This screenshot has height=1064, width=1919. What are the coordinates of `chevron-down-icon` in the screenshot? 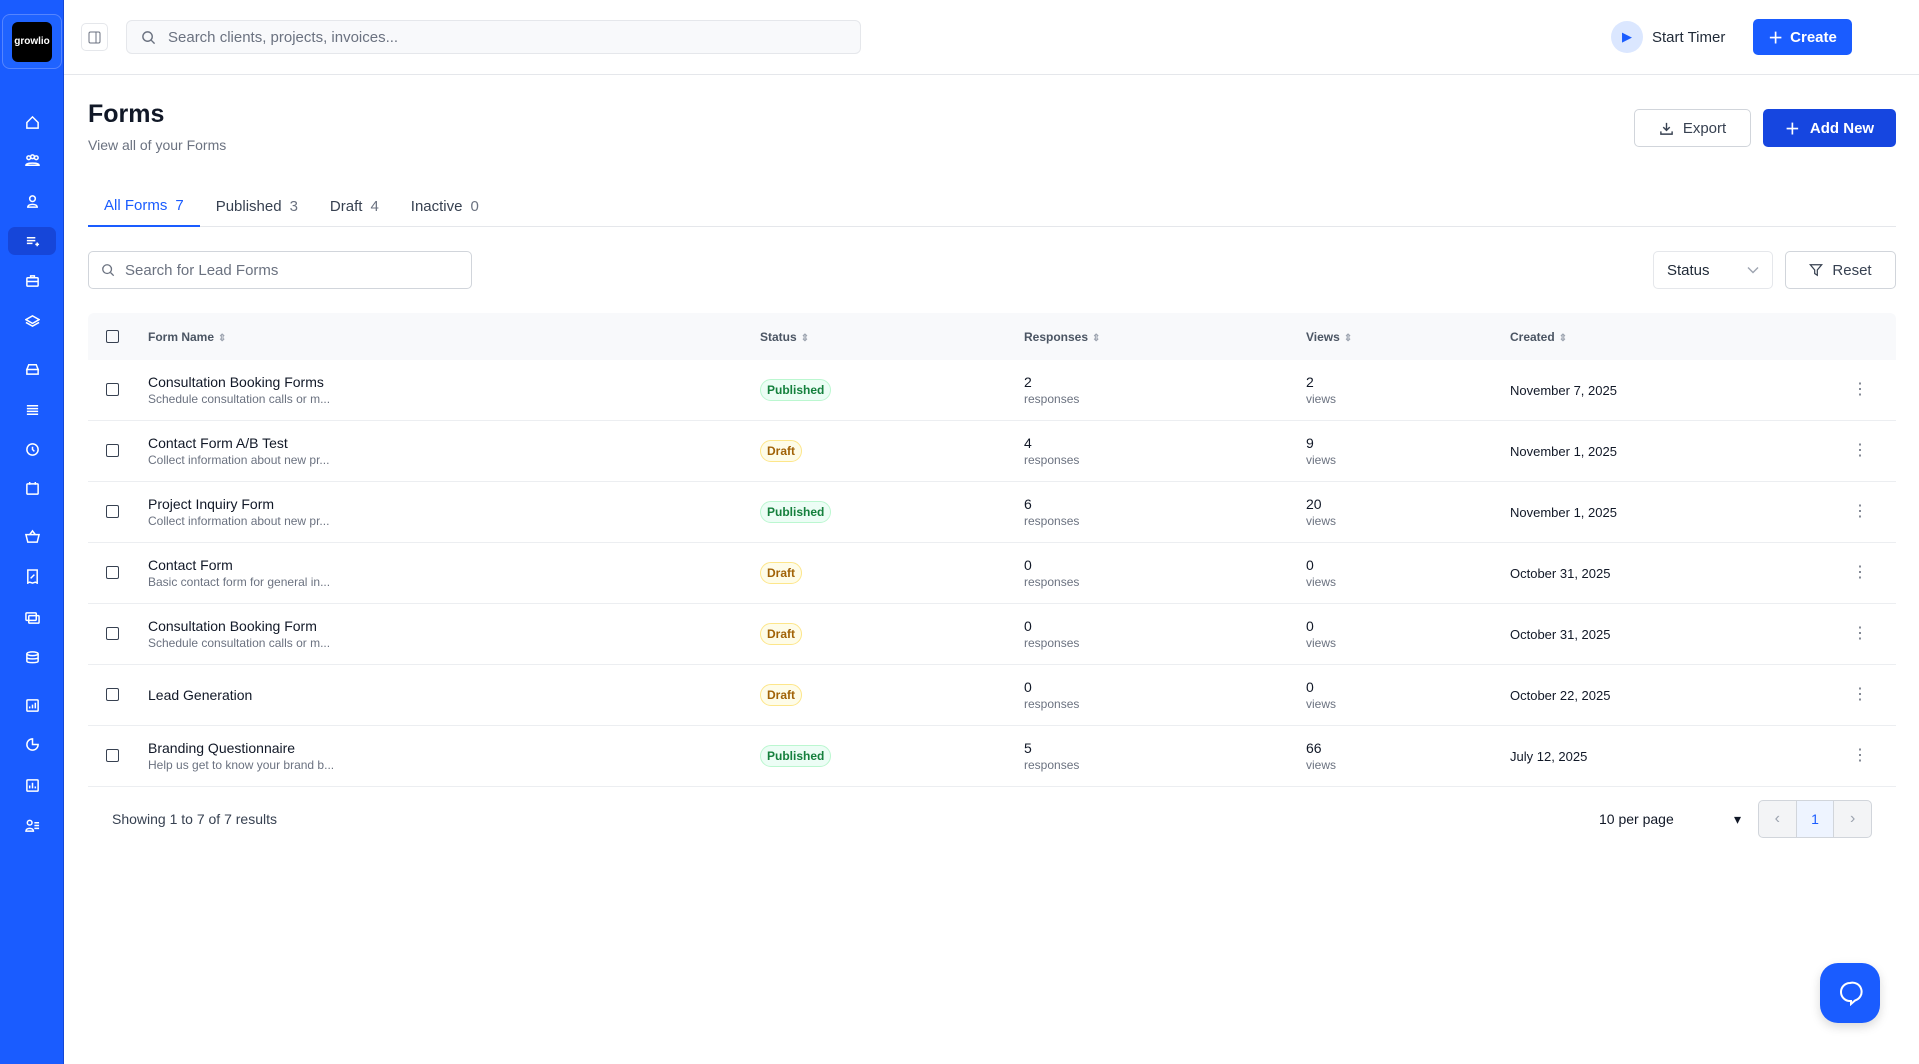 It's located at (1753, 270).